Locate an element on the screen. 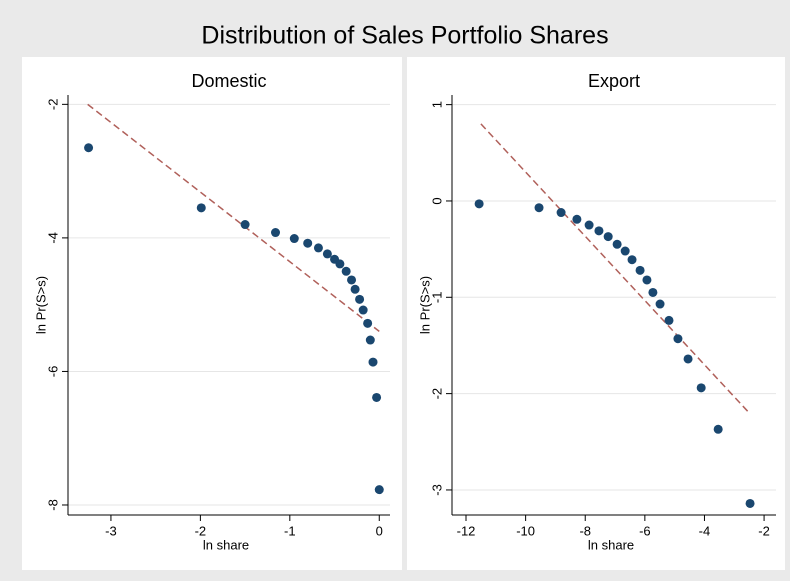  y-tick-label: -3 is located at coordinates (436, 490).